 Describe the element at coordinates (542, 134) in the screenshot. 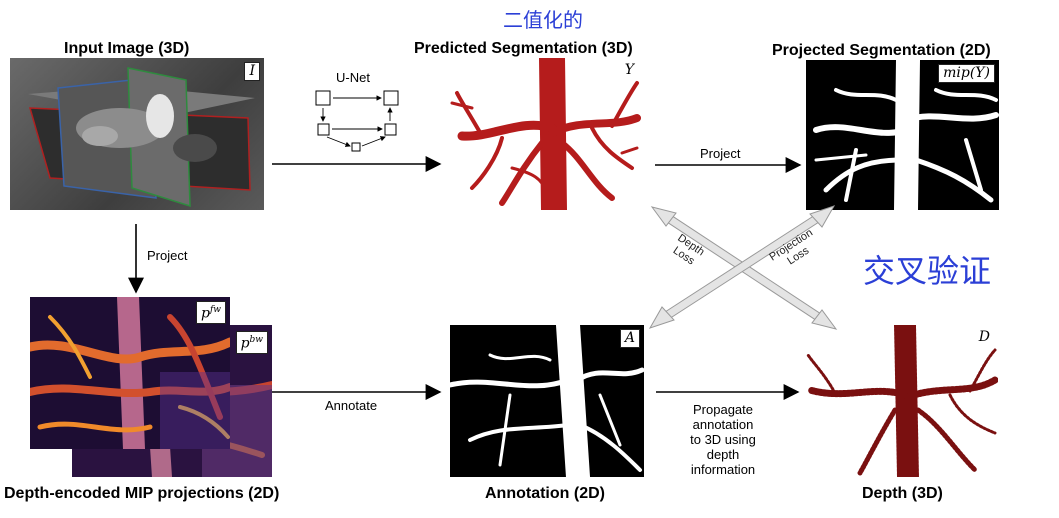

I see `predicted-segmentation-render: Y` at that location.